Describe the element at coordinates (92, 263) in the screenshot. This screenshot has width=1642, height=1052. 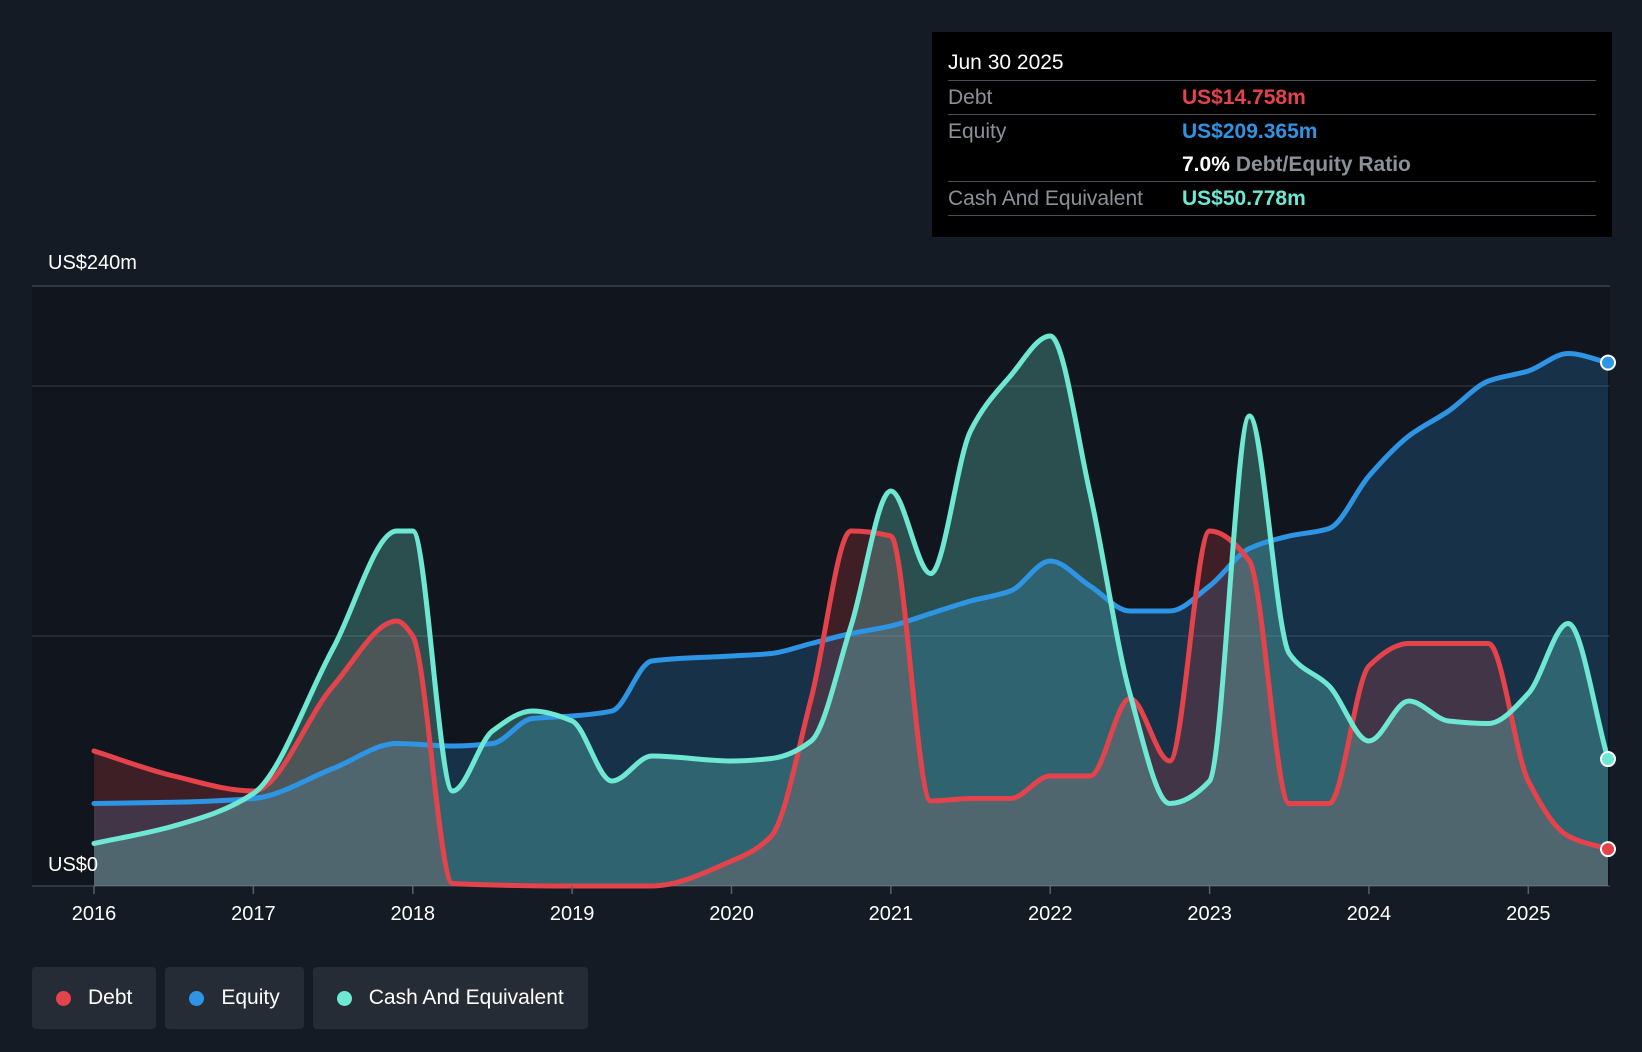
I see `y-axis-top-label: US$240m` at that location.